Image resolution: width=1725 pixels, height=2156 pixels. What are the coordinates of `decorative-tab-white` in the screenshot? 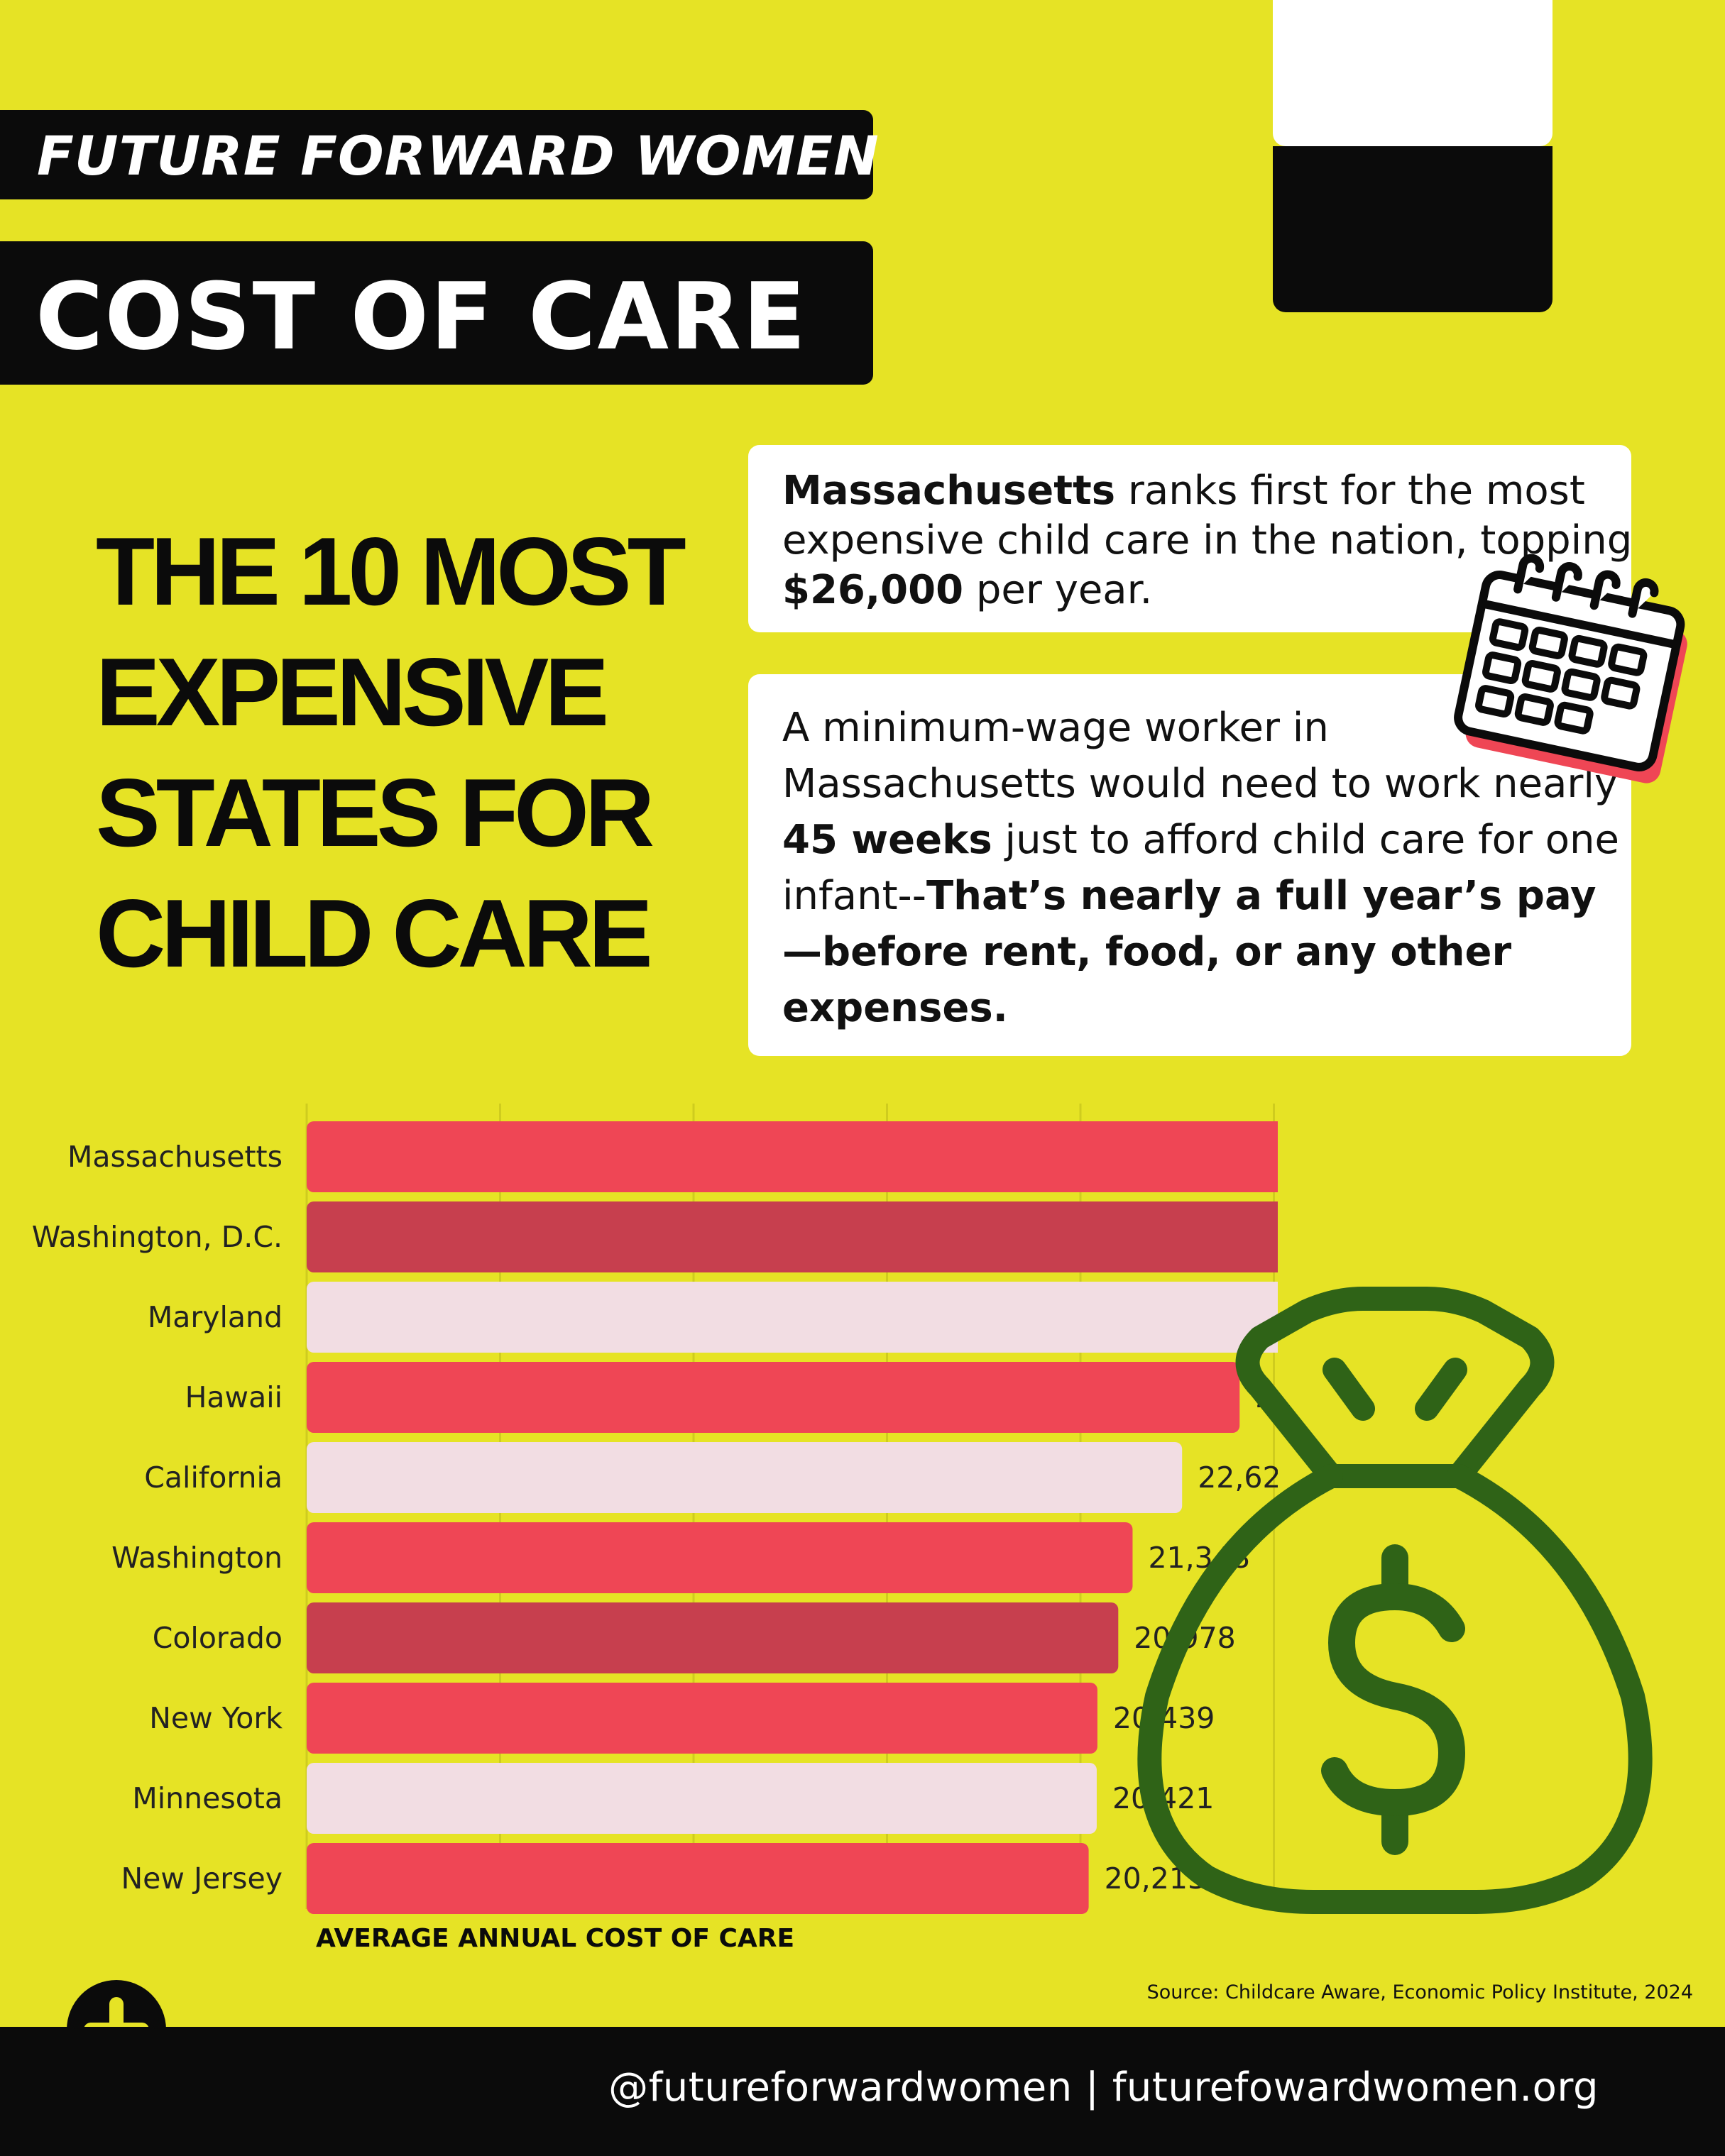 It's located at (1413, 73).